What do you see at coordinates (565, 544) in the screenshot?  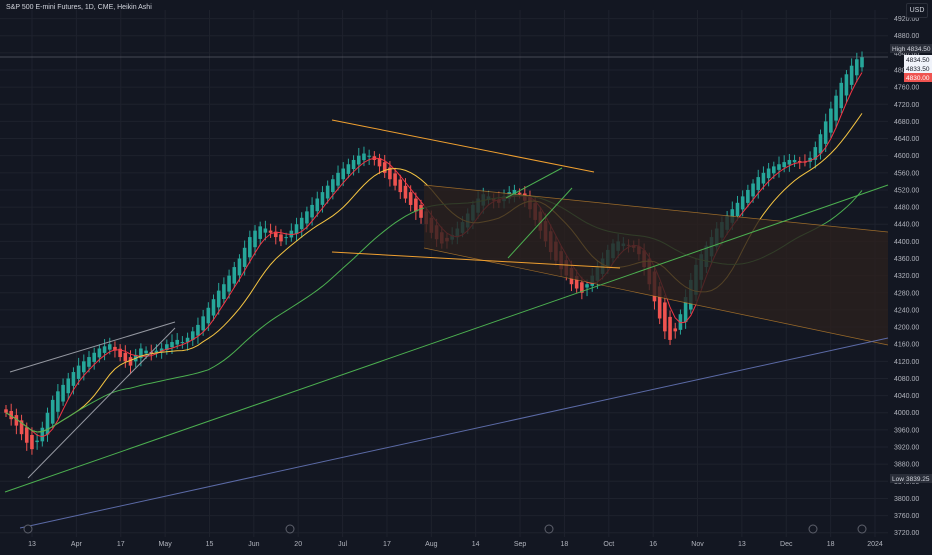 I see `x-tick-label: 18` at bounding box center [565, 544].